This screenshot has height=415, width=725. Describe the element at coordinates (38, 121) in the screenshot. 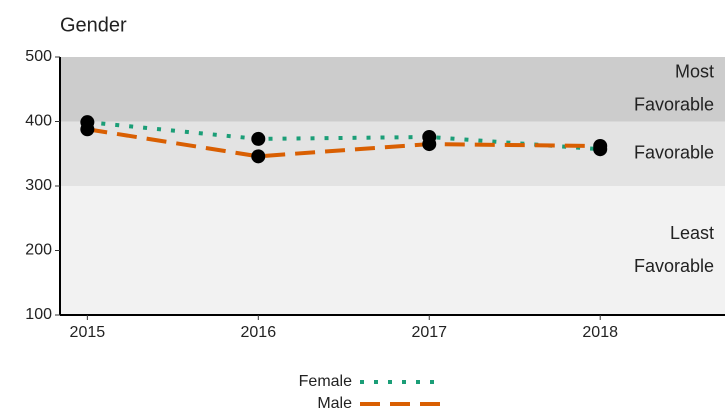

I see `y-tick-label: 400` at that location.